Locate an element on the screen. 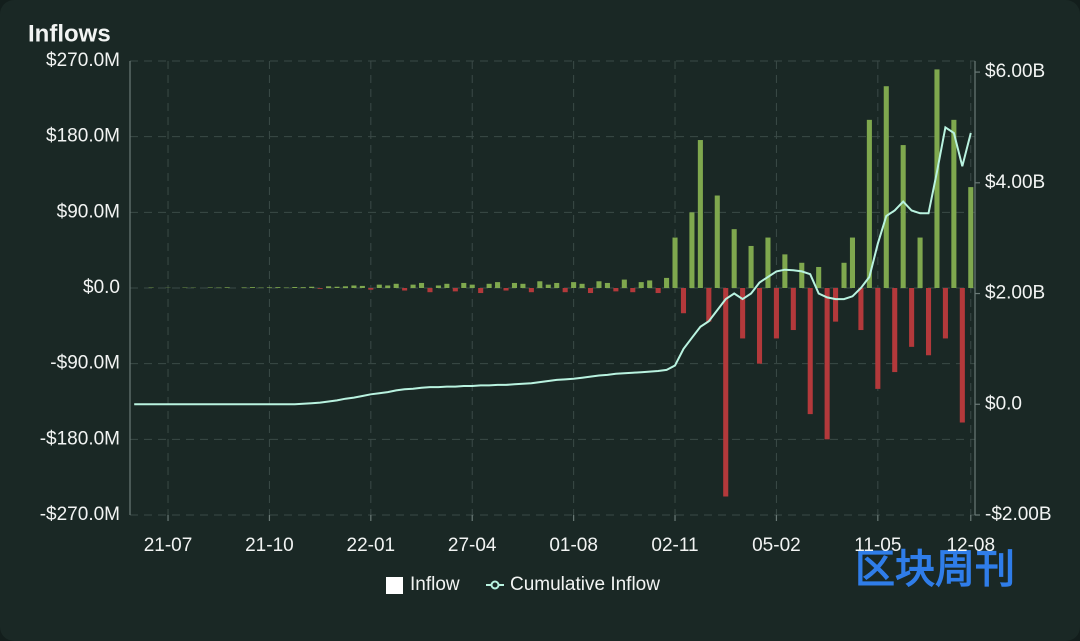 Image resolution: width=1080 pixels, height=641 pixels. y2-tick-label: -$2.00B is located at coordinates (1018, 514).